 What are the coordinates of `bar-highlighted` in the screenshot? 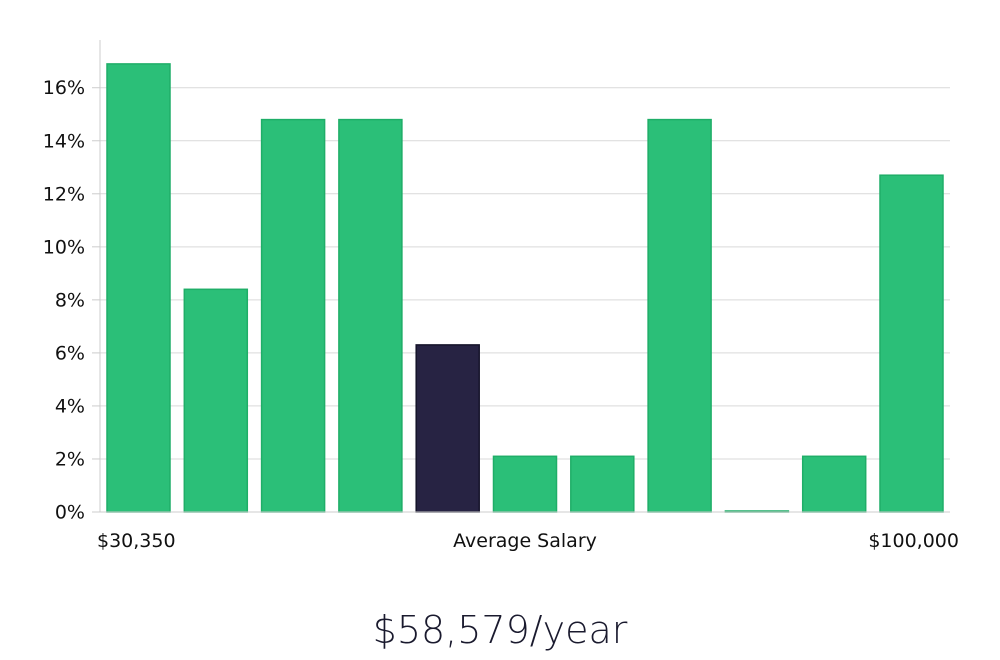 It's located at (447, 428).